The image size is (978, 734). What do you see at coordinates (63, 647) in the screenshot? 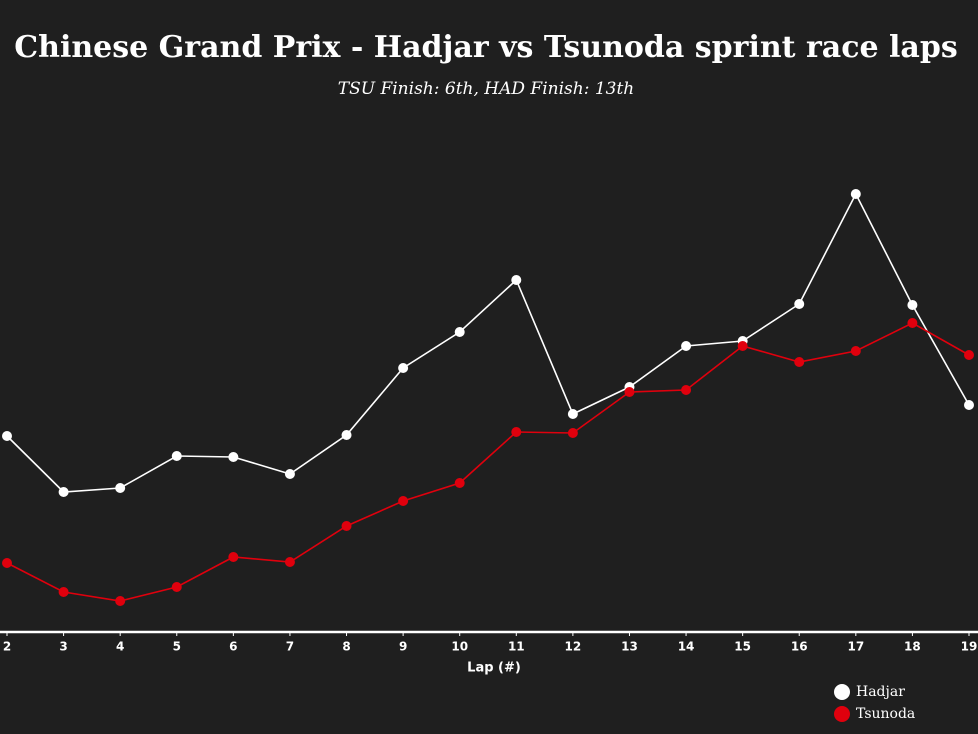
I see `x-tick-label: 3` at bounding box center [63, 647].